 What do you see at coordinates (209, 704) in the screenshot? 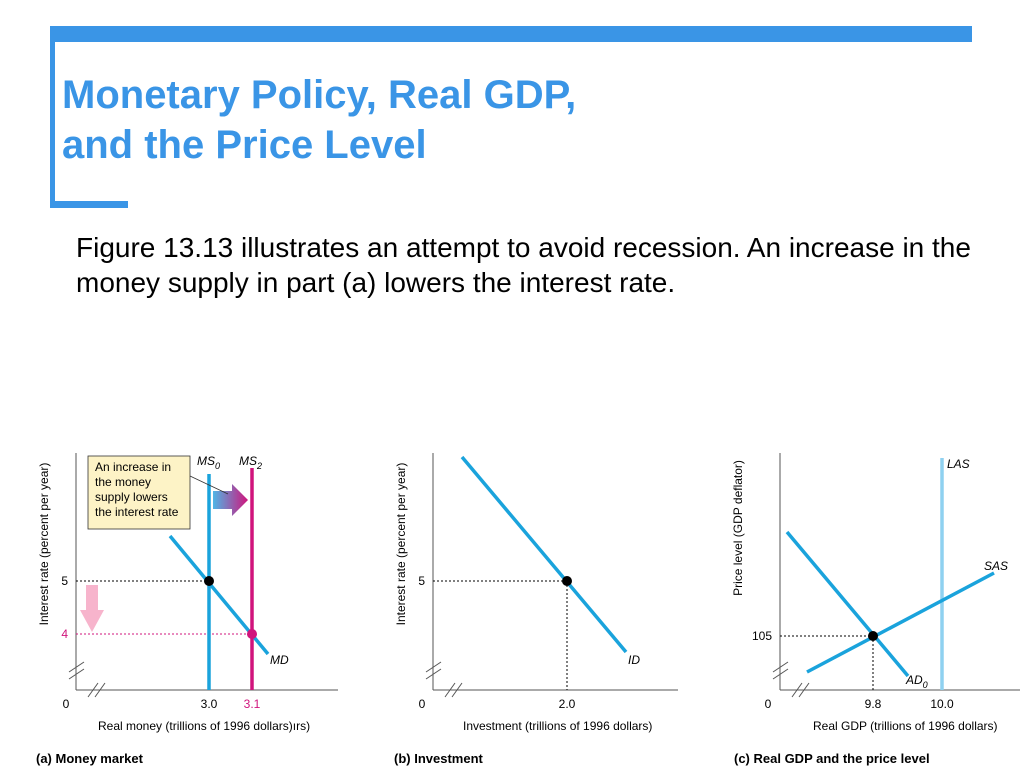
I see `panel-a-x-tick-3-0: 3.0` at bounding box center [209, 704].